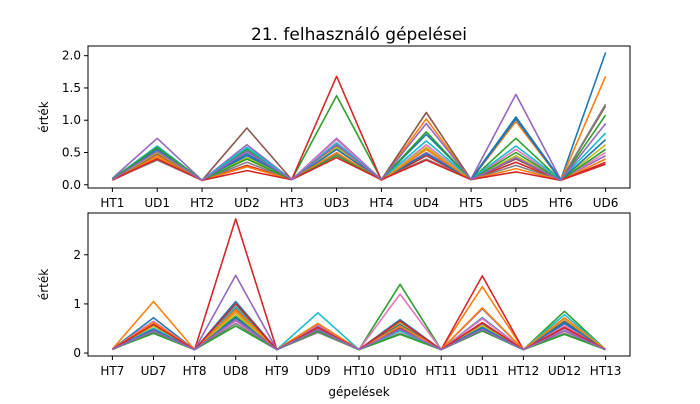 The width and height of the screenshot is (700, 404). What do you see at coordinates (381, 203) in the screenshot?
I see `x-tick-label: HT4` at bounding box center [381, 203].